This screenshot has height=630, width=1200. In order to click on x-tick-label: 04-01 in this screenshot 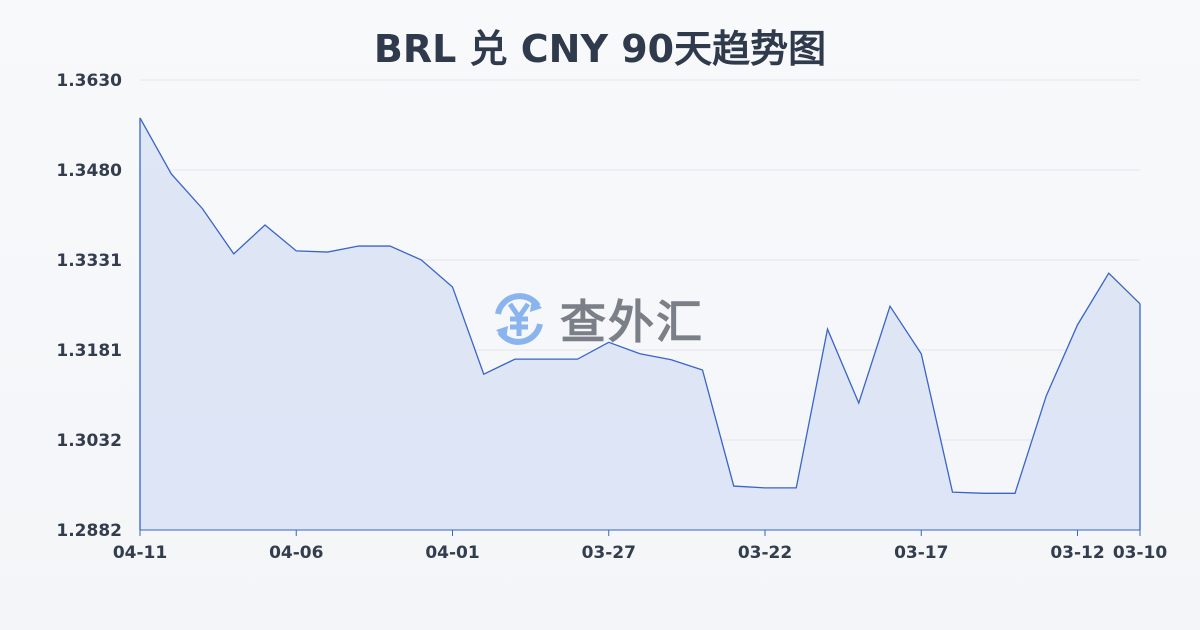, I will do `click(452, 553)`.